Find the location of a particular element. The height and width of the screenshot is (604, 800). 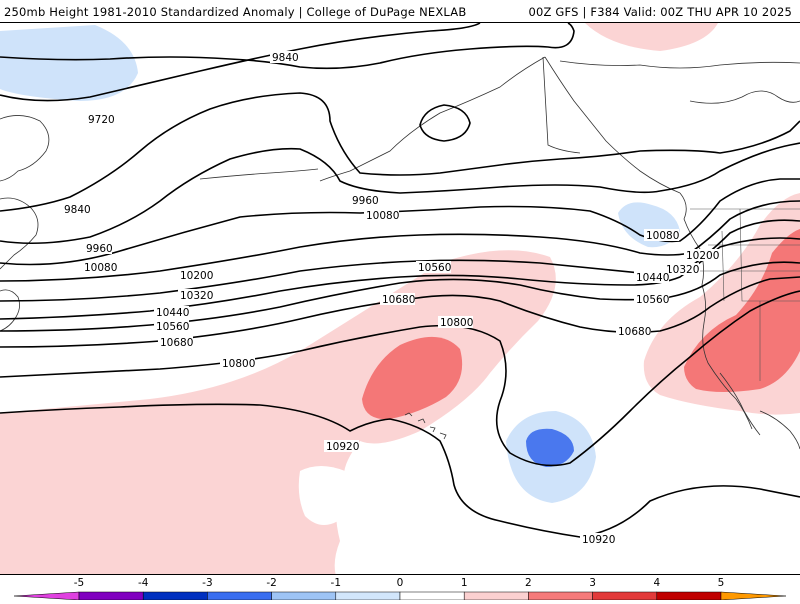

coastline-hudson is located at coordinates (744, 97).